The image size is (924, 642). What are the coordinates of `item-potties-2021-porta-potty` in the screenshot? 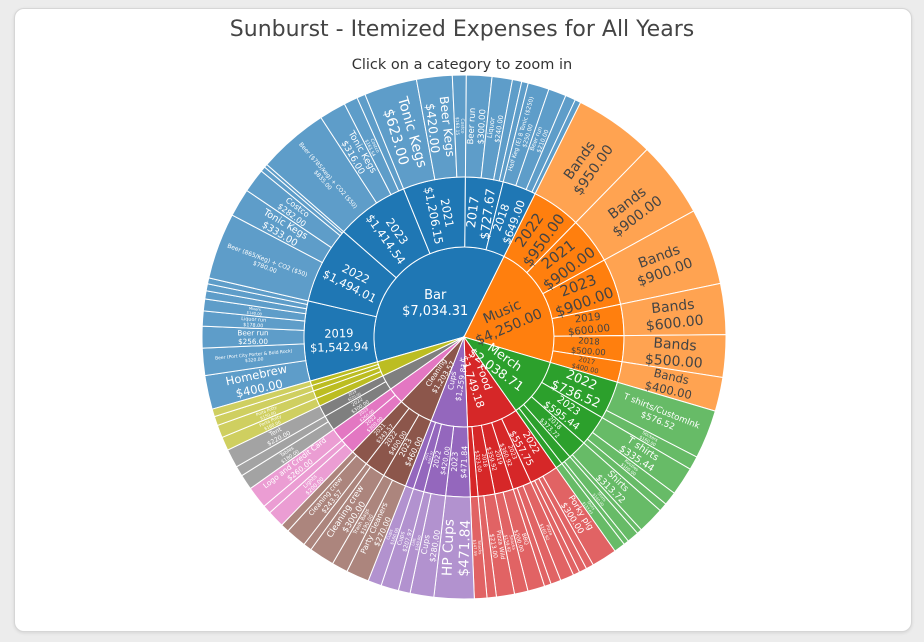 It's located at (262, 399).